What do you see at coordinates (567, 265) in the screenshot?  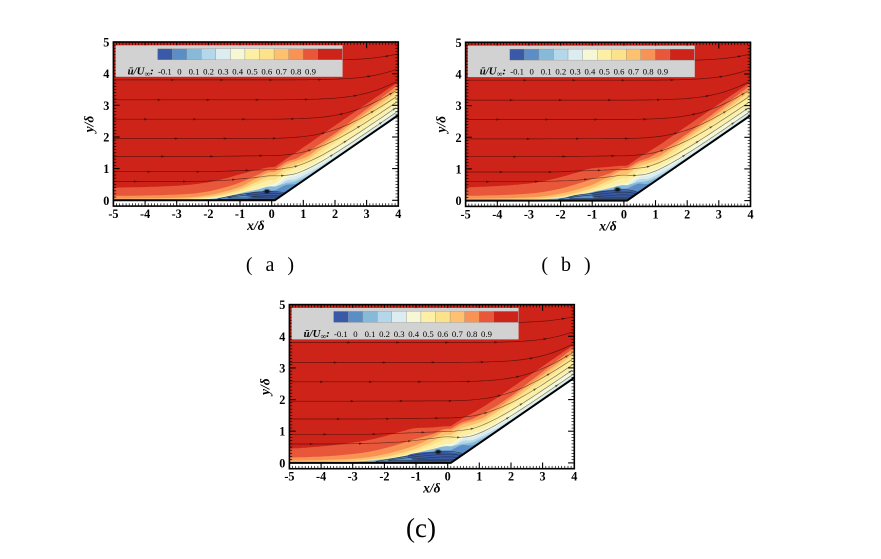 I see `svg-text: ( b )` at bounding box center [567, 265].